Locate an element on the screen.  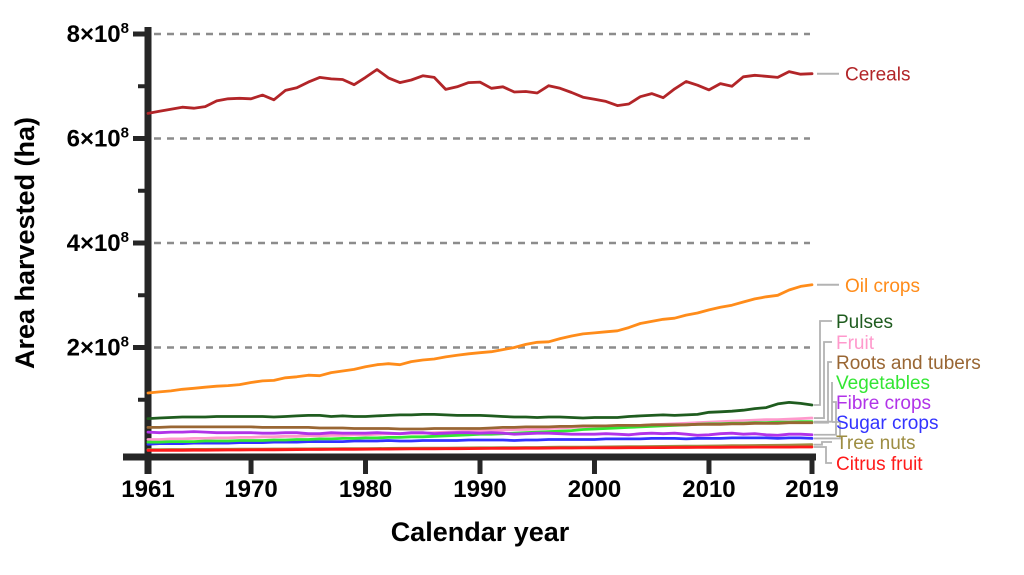
series-line-fibre-crops is located at coordinates (480, 433).